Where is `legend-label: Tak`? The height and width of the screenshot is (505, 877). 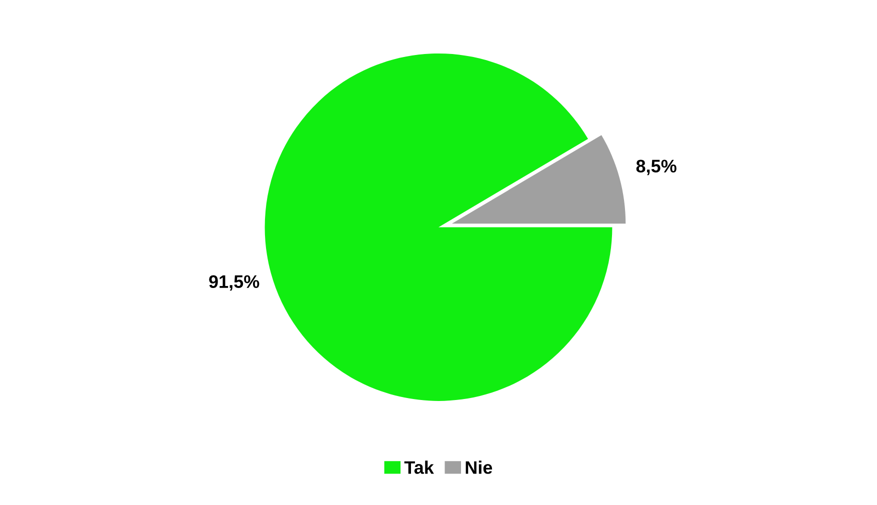 legend-label: Tak is located at coordinates (419, 467).